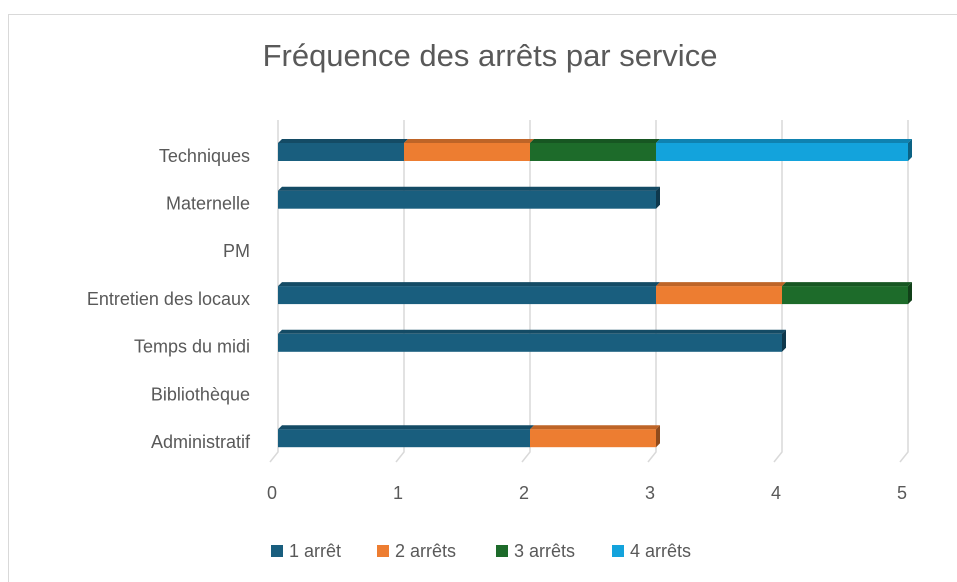 The height and width of the screenshot is (582, 957). What do you see at coordinates (208, 203) in the screenshot?
I see `y-tick-label: Maternelle` at bounding box center [208, 203].